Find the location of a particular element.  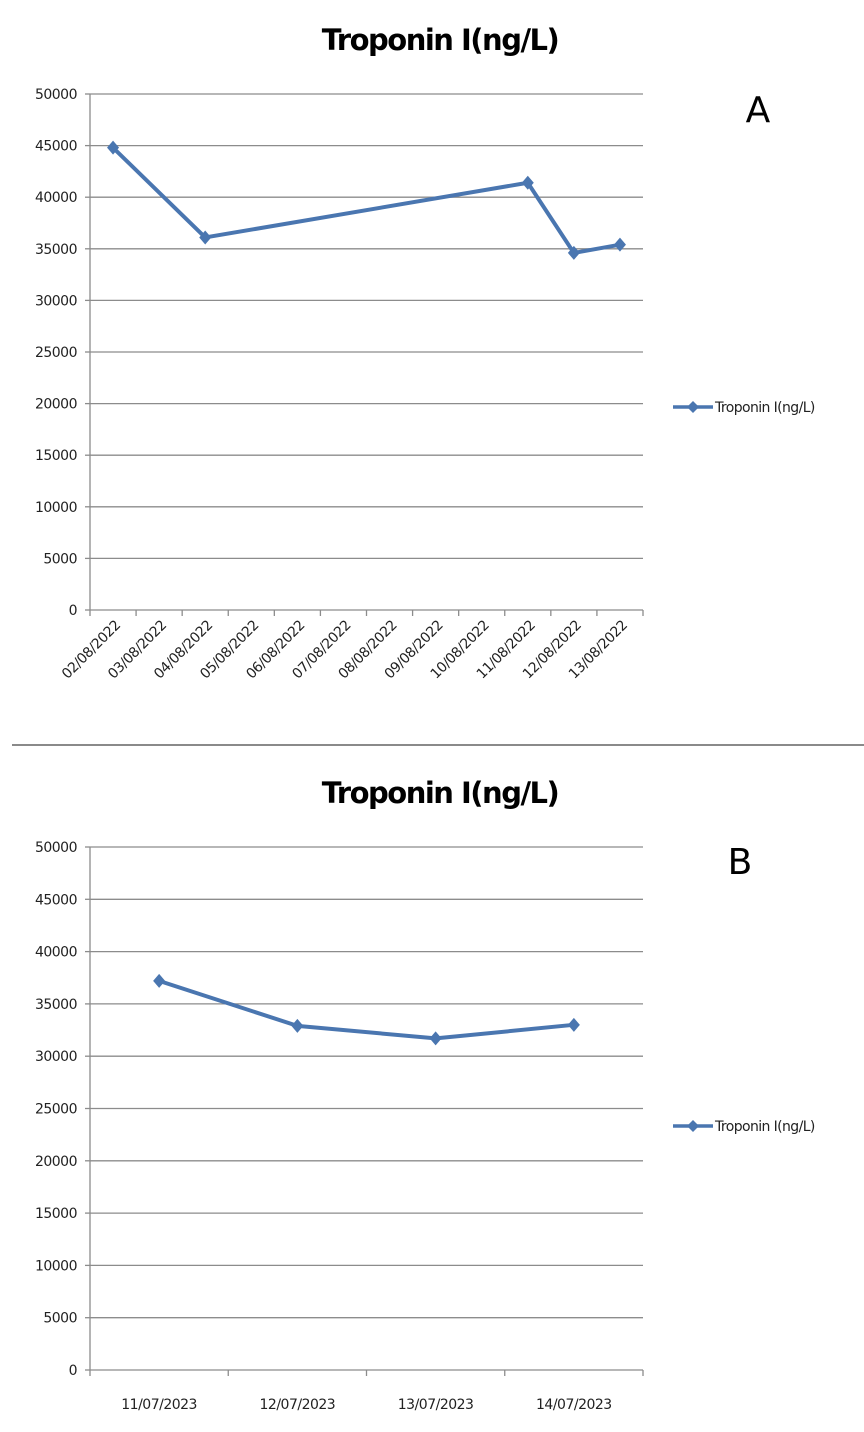

chart-b-title: Troponin I(ng/L) is located at coordinates (440, 793).